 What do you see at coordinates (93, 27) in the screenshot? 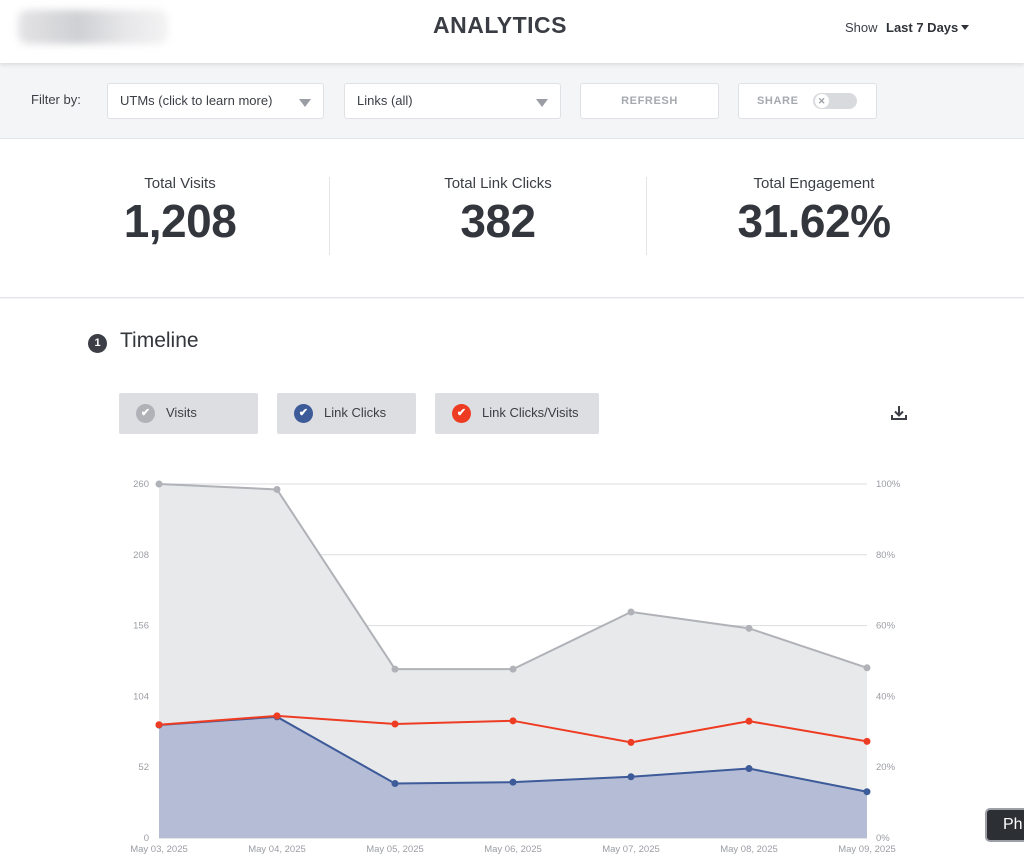
I see `brand-logo-blurred` at bounding box center [93, 27].